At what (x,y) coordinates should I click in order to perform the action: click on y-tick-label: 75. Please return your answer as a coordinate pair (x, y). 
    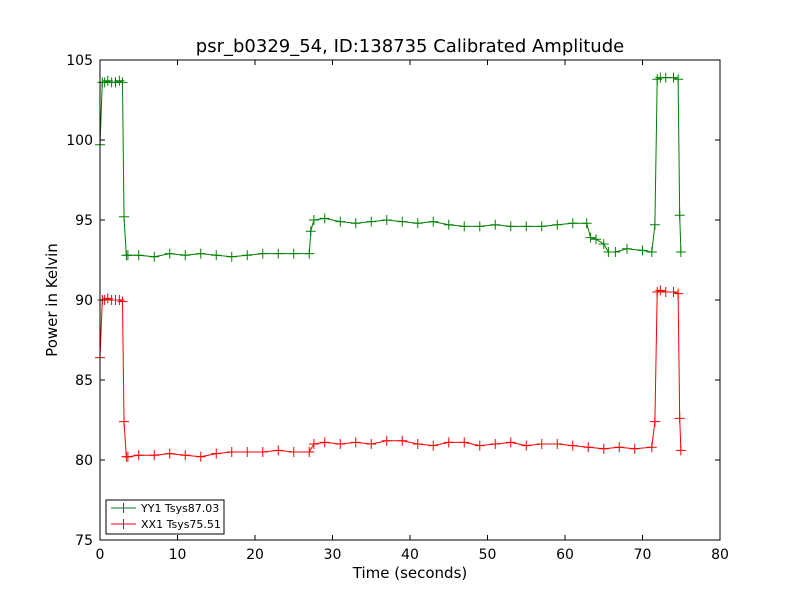
    Looking at the image, I should click on (84, 541).